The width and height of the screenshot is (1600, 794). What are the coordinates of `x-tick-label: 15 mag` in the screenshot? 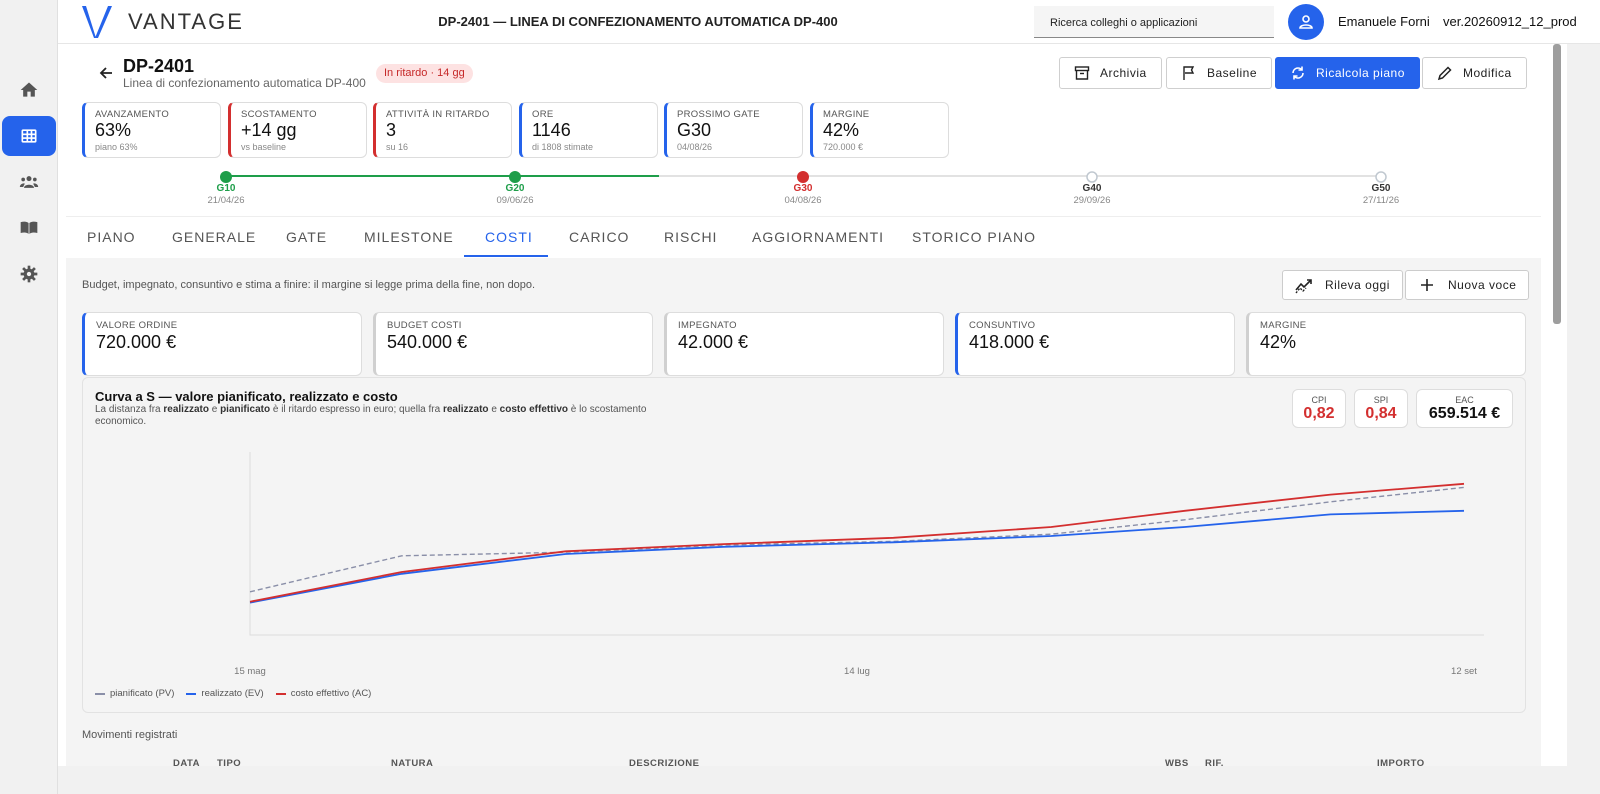 It's located at (250, 671).